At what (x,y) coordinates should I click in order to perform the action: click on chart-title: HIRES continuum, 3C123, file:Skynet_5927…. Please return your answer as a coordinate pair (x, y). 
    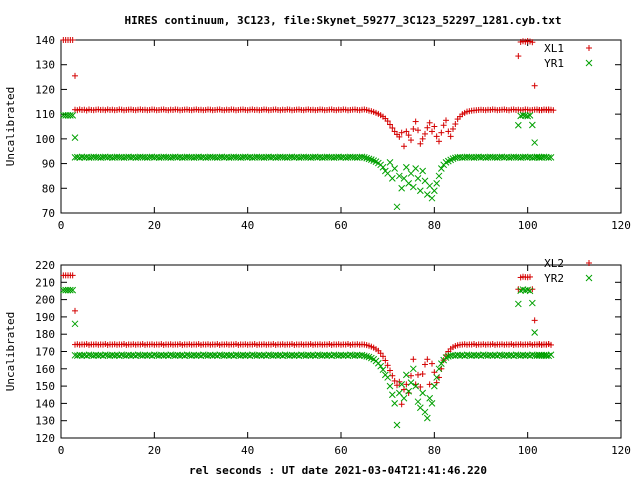
    Looking at the image, I should click on (342, 20).